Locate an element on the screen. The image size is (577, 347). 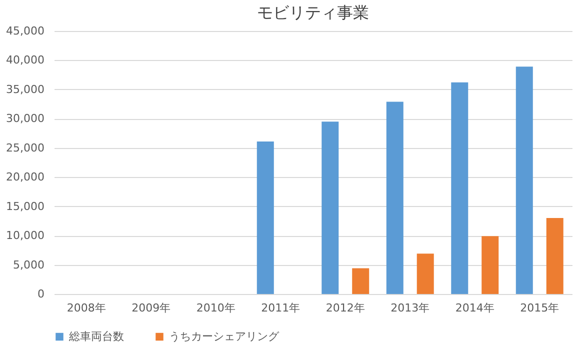
legend-label: 総車両台数 is located at coordinates (96, 336).